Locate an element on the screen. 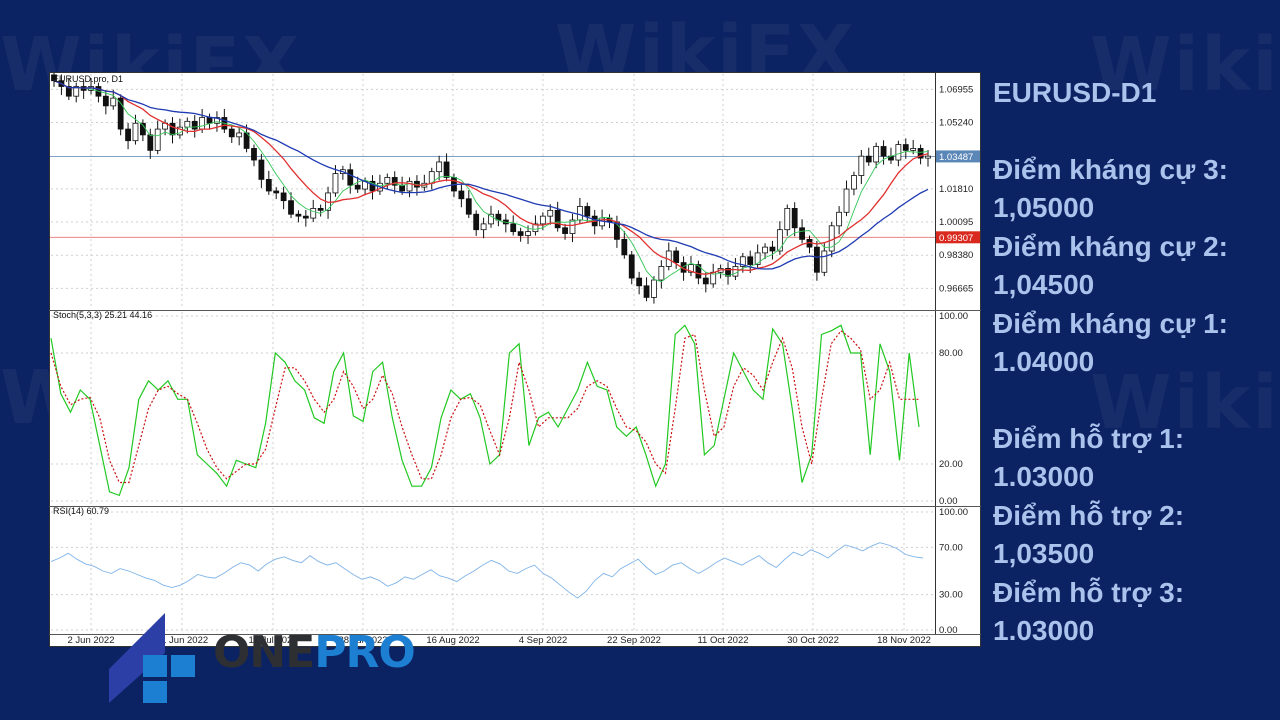 This screenshot has height=720, width=1280. current-price-label: 1.03487 is located at coordinates (956, 157).